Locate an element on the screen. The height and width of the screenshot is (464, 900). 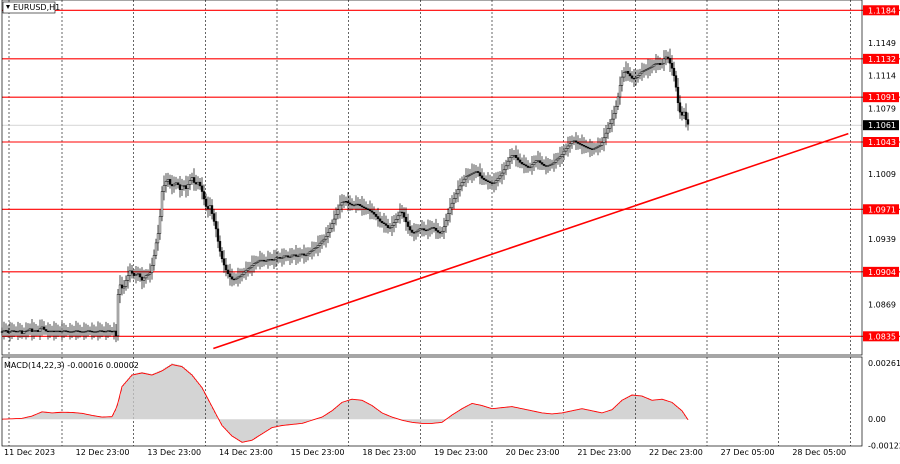
x-tick-label: 18 Dec 23:00 is located at coordinates (389, 452).